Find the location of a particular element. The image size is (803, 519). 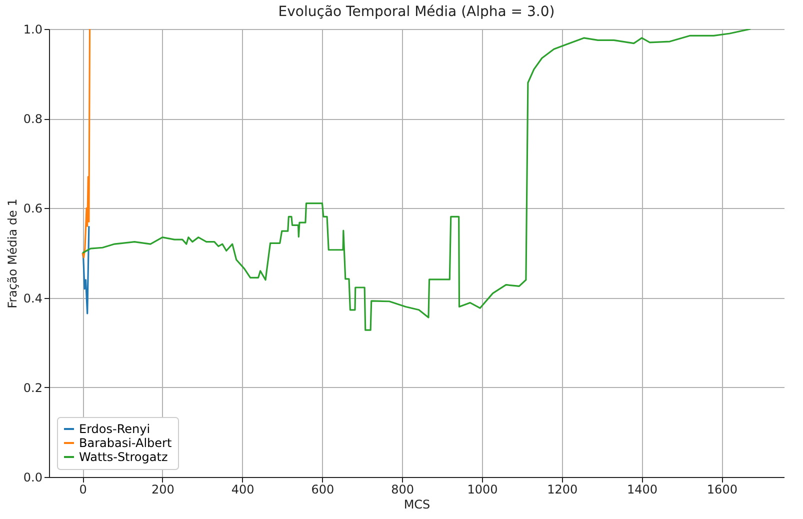

chart-title: Evolução Temporal Média (Alpha = 3.0) is located at coordinates (416, 12).